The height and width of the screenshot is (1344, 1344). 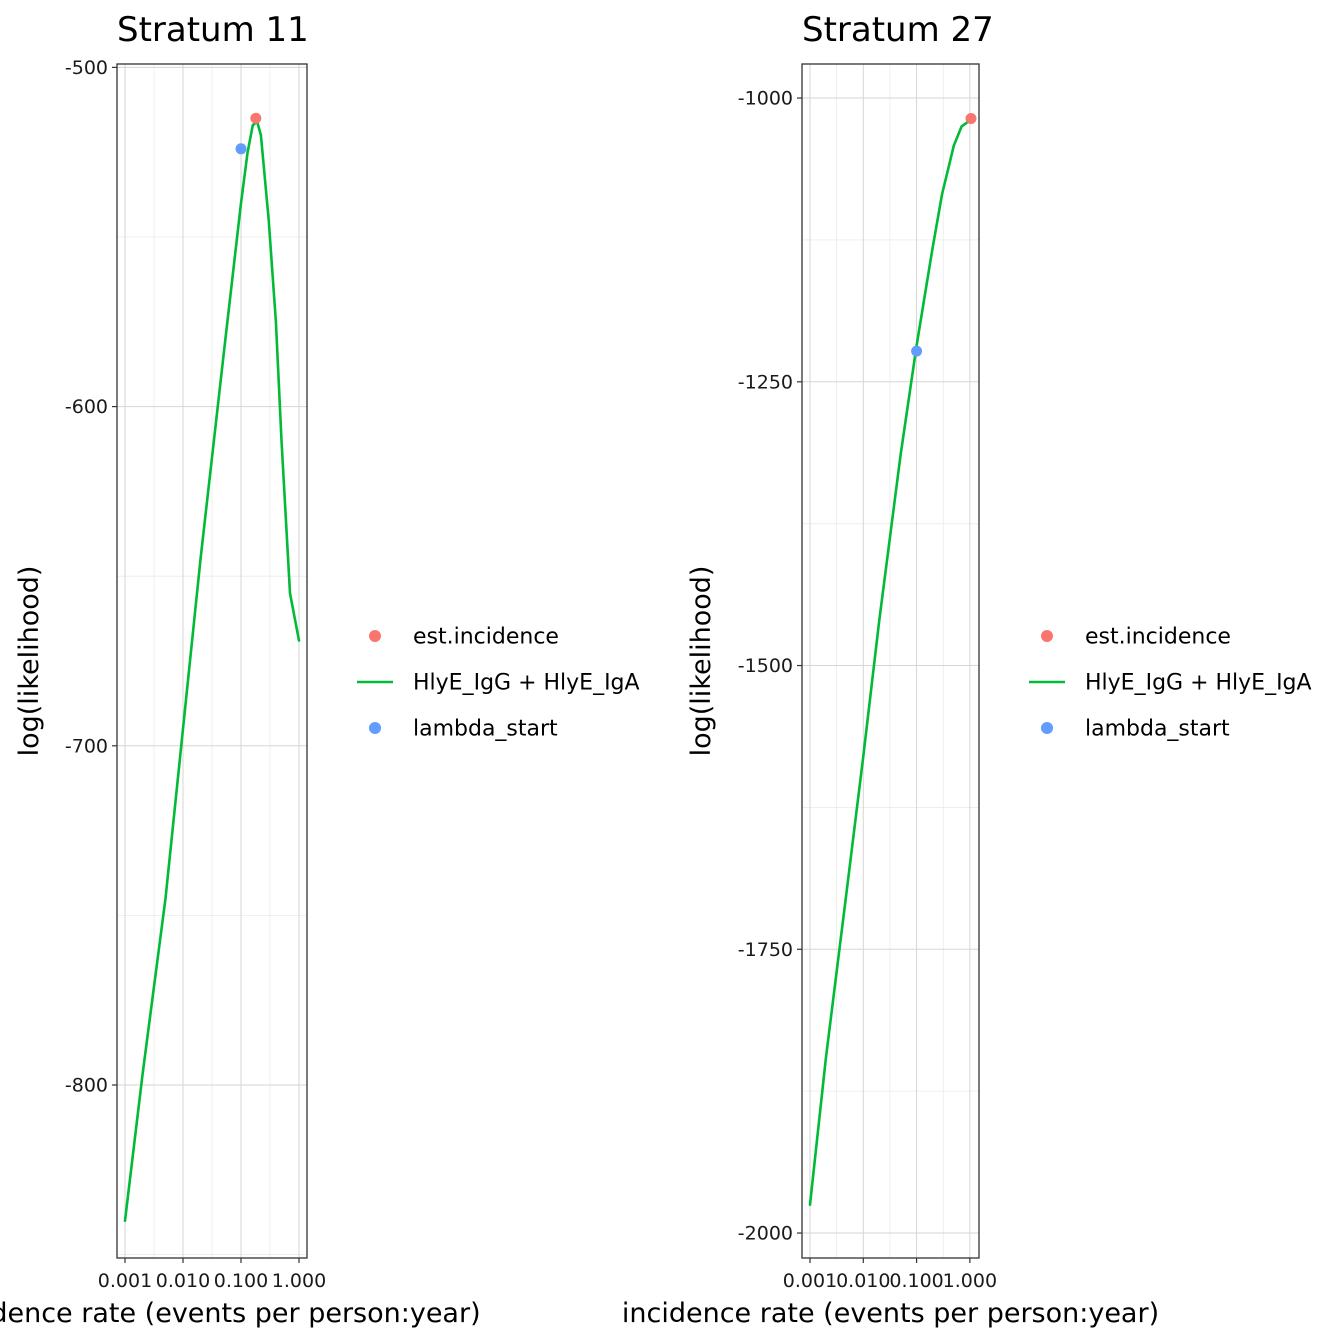 What do you see at coordinates (765, 666) in the screenshot?
I see `y-tick-label: -1500` at bounding box center [765, 666].